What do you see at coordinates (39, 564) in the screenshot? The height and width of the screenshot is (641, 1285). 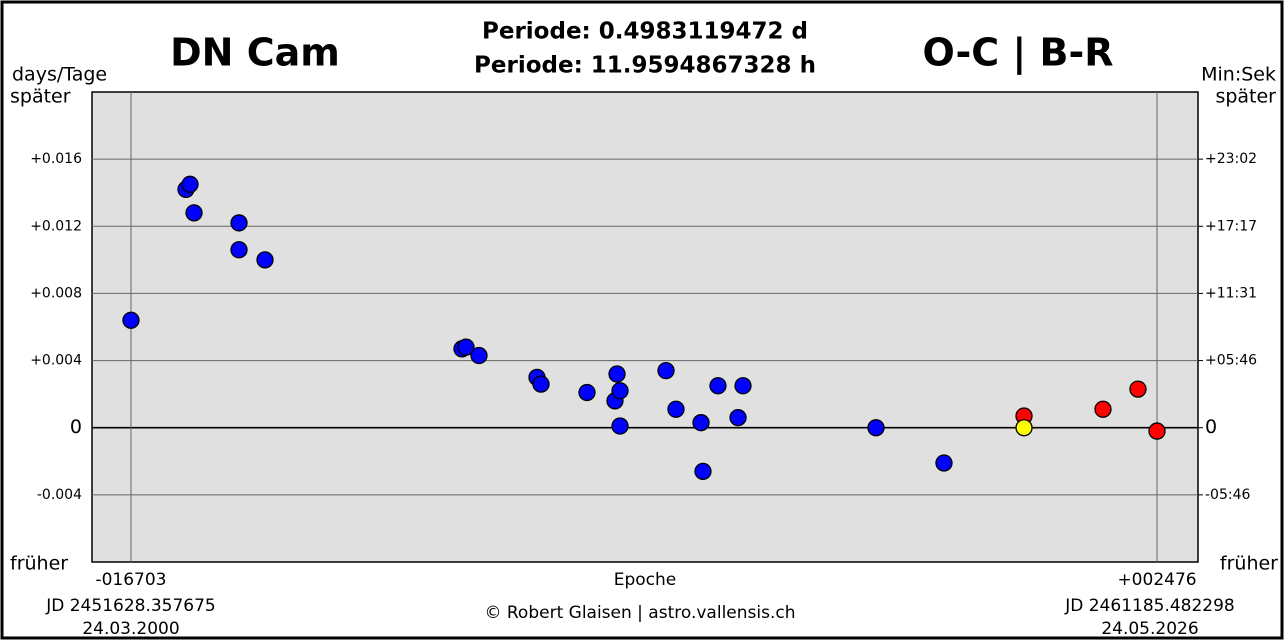 I see `y-bottom-label: früher` at bounding box center [39, 564].